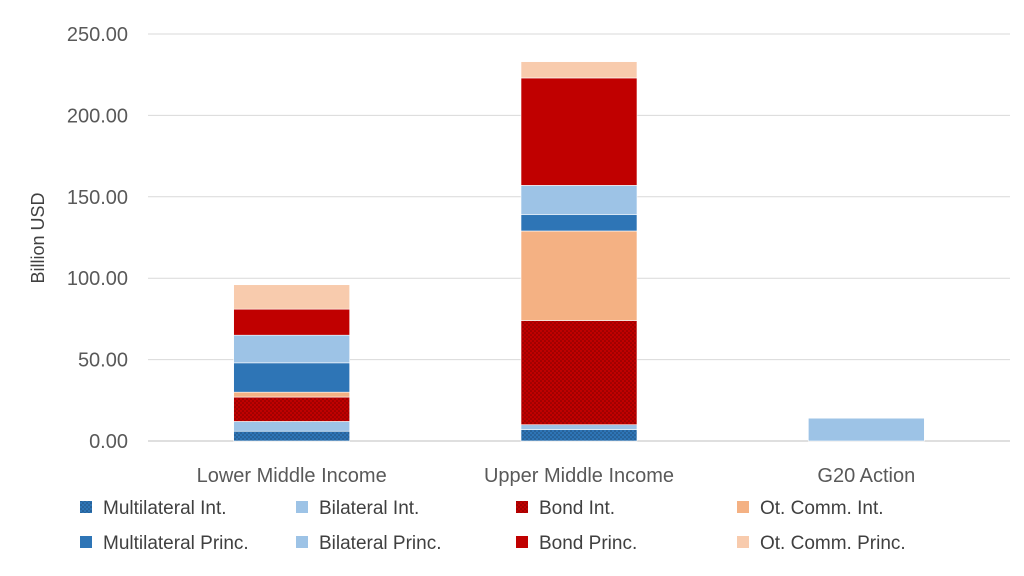 The height and width of the screenshot is (576, 1024). What do you see at coordinates (108, 442) in the screenshot?
I see `y-tick-label: 0.00` at bounding box center [108, 442].